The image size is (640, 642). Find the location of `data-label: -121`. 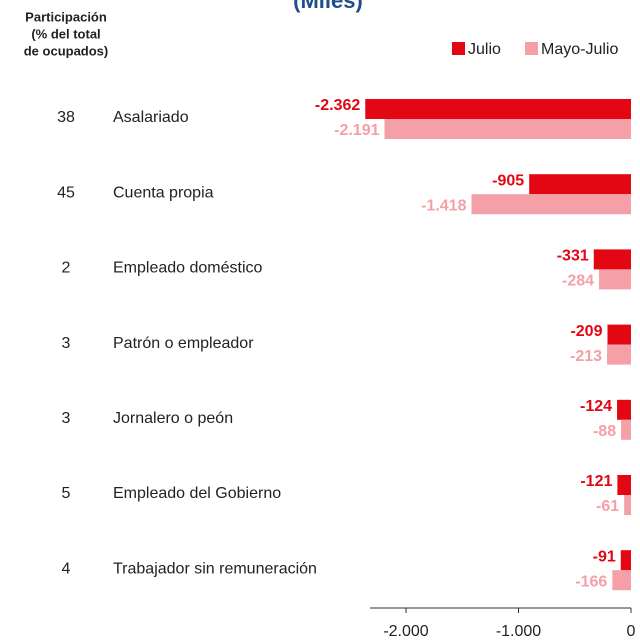

data-label: -121 is located at coordinates (596, 481).